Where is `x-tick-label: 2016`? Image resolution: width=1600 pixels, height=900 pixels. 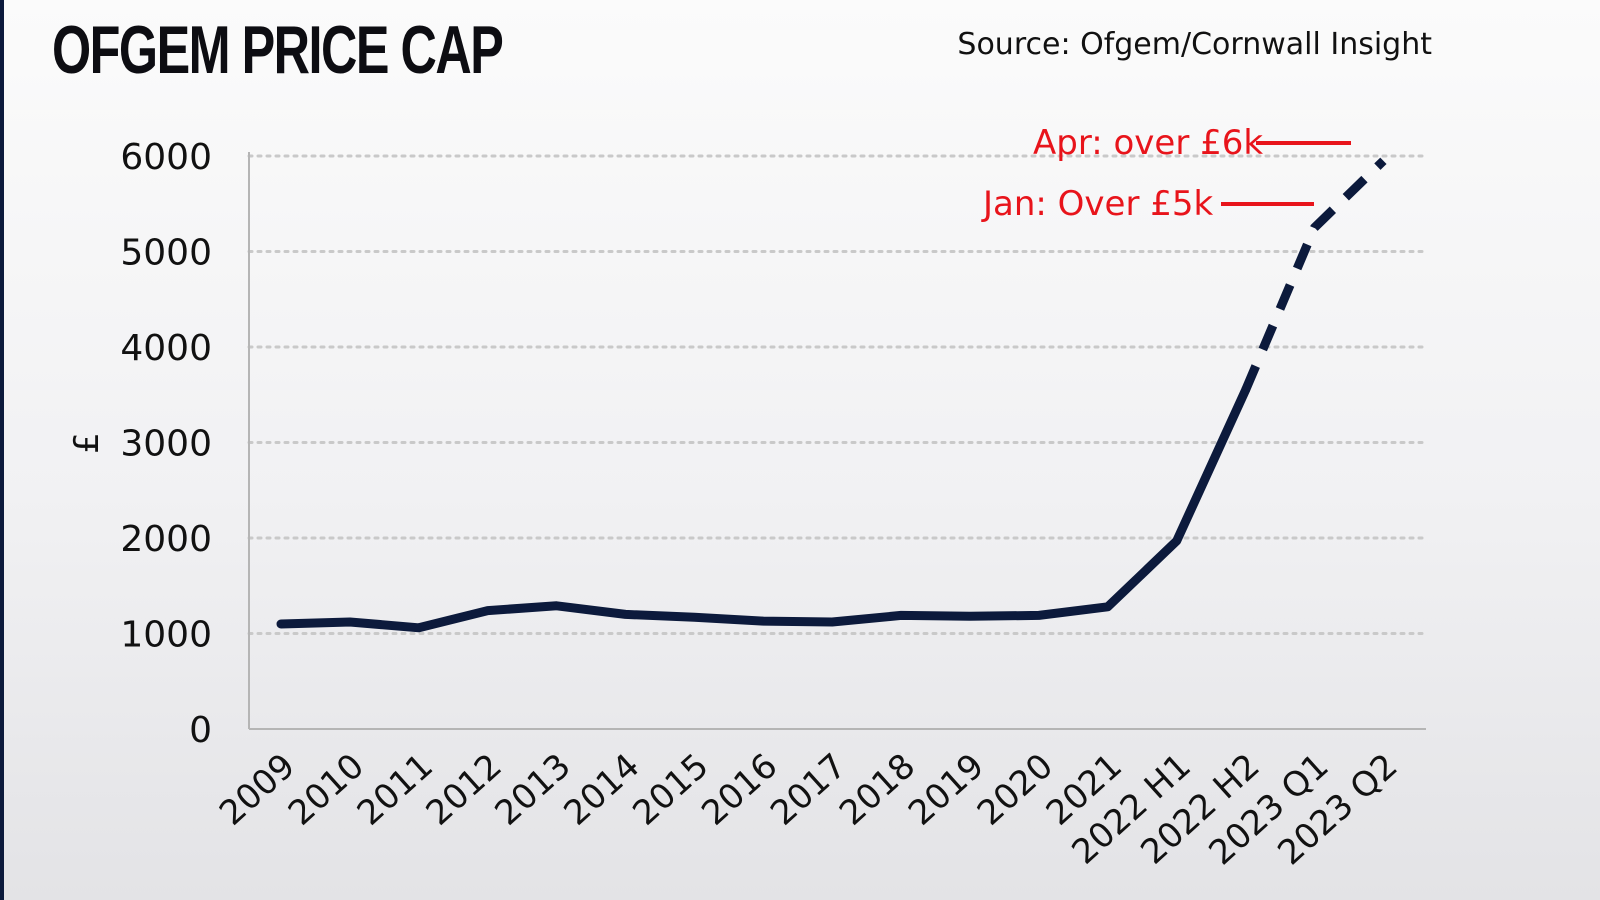
x-tick-label: 2016 is located at coordinates (739, 790).